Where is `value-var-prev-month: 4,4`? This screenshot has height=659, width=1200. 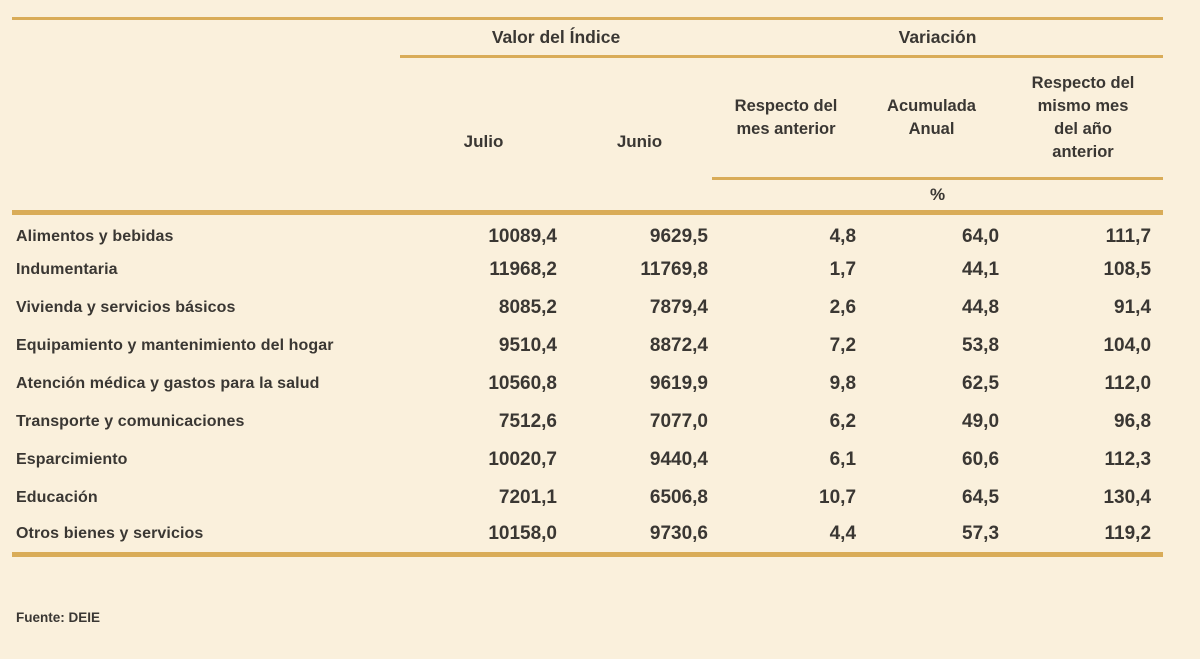
value-var-prev-month: 4,4 is located at coordinates (786, 536).